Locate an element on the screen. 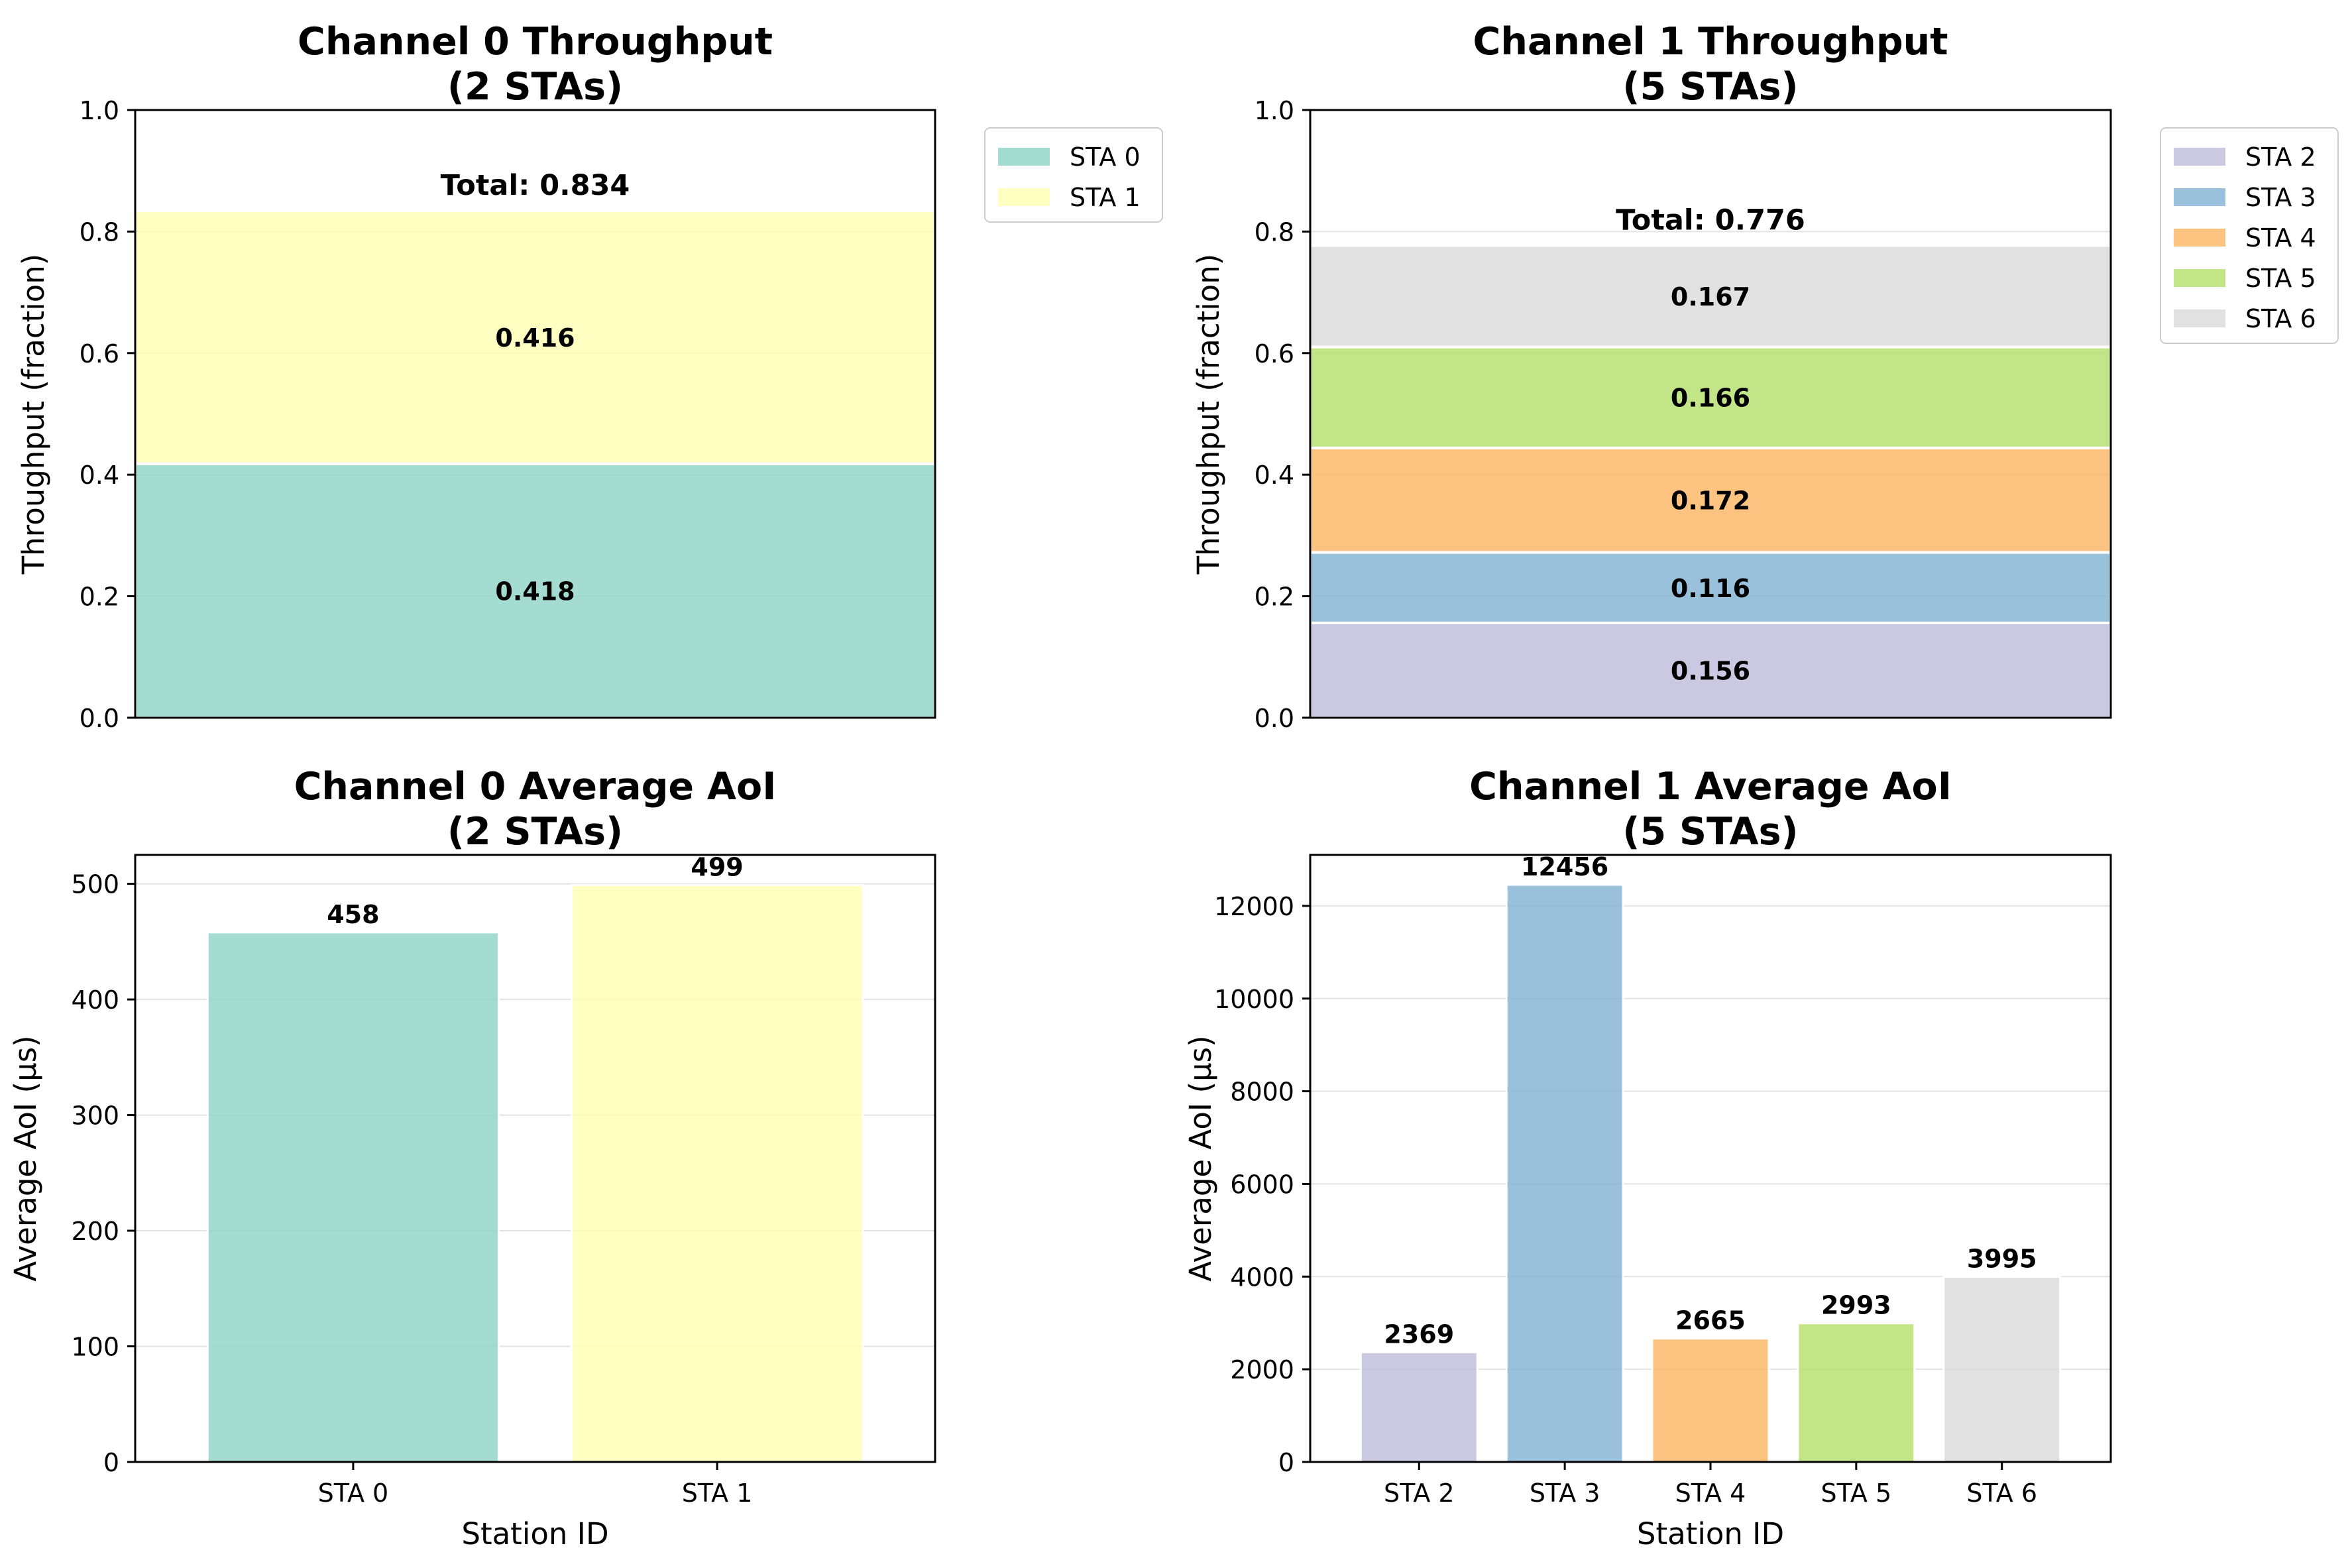  total-label: Total: 0.834 is located at coordinates (535, 186).